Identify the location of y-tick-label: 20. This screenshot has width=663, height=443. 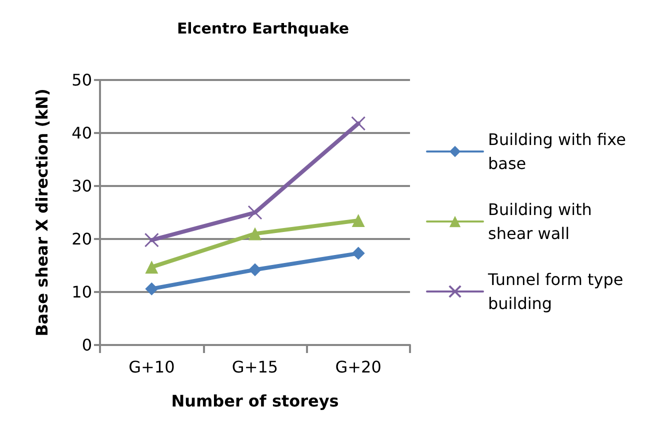
(82, 239).